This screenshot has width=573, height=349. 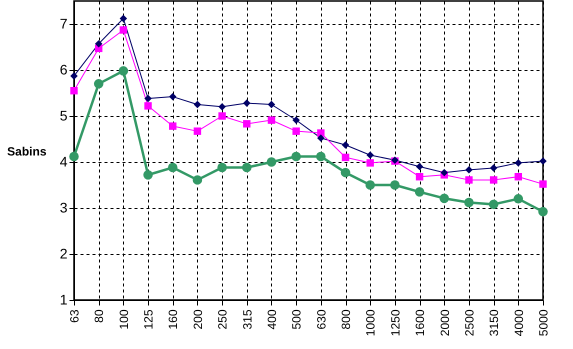 What do you see at coordinates (64, 208) in the screenshot?
I see `y-tick-label: 3` at bounding box center [64, 208].